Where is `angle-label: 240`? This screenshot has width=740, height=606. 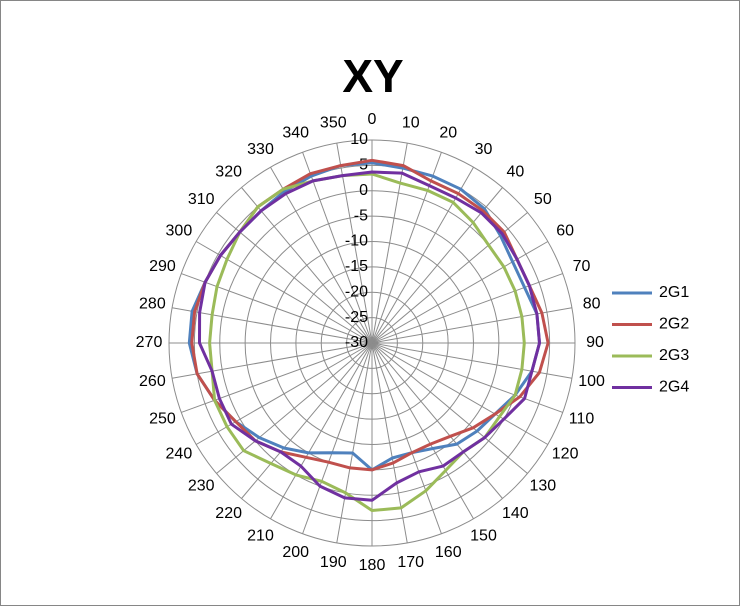
angle-label: 240 is located at coordinates (179, 454).